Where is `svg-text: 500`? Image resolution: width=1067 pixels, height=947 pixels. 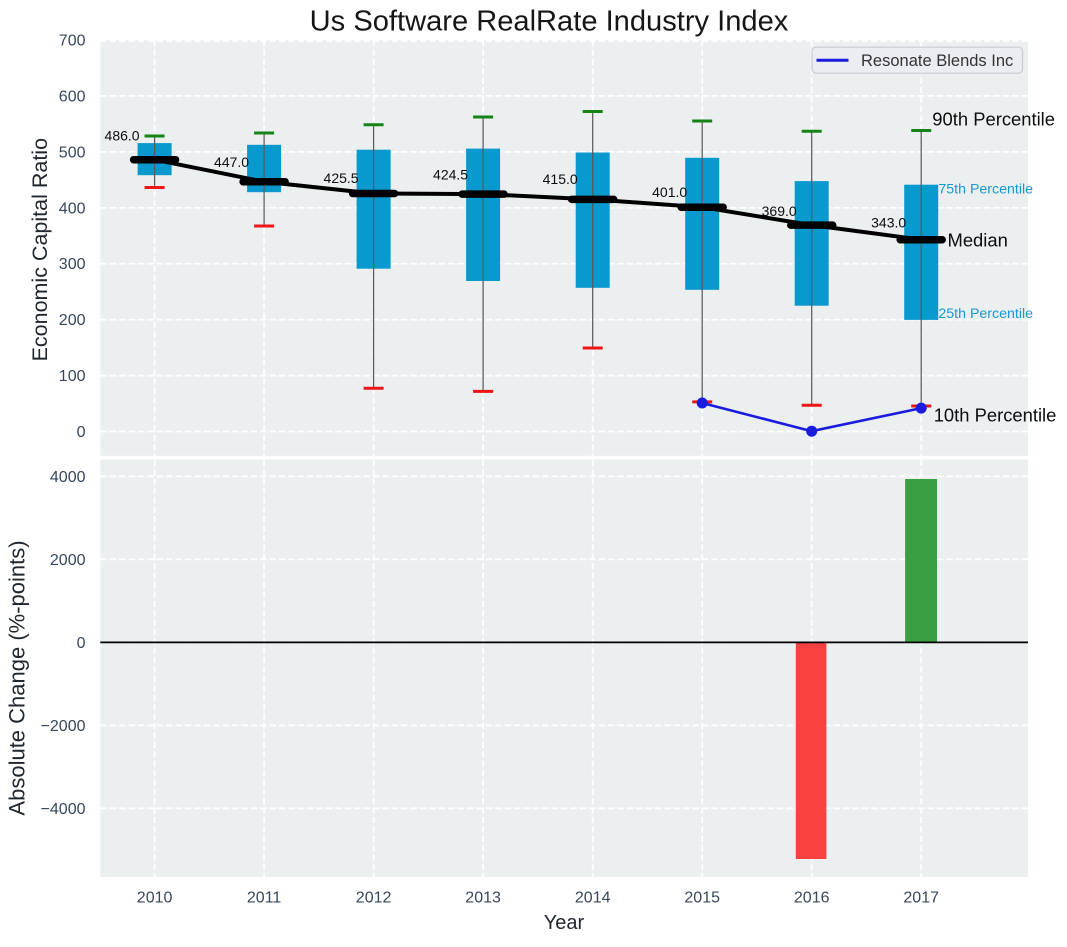 svg-text: 500 is located at coordinates (72, 152).